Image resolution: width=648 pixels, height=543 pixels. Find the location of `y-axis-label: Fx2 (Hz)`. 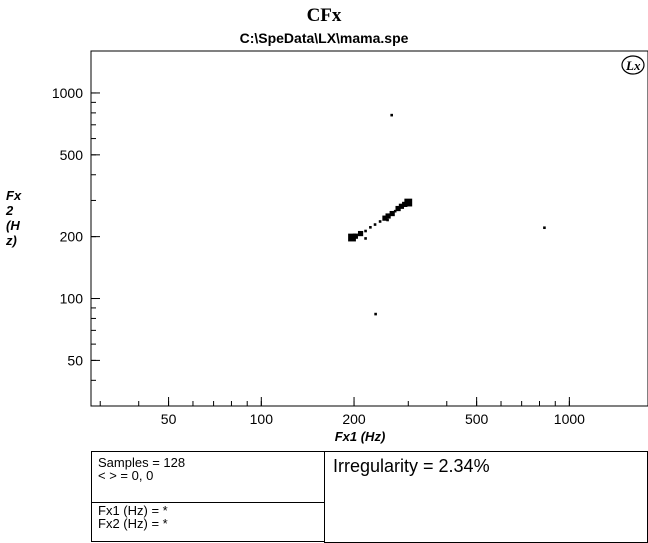

y-axis-label: Fx2 (Hz) is located at coordinates (14, 218).